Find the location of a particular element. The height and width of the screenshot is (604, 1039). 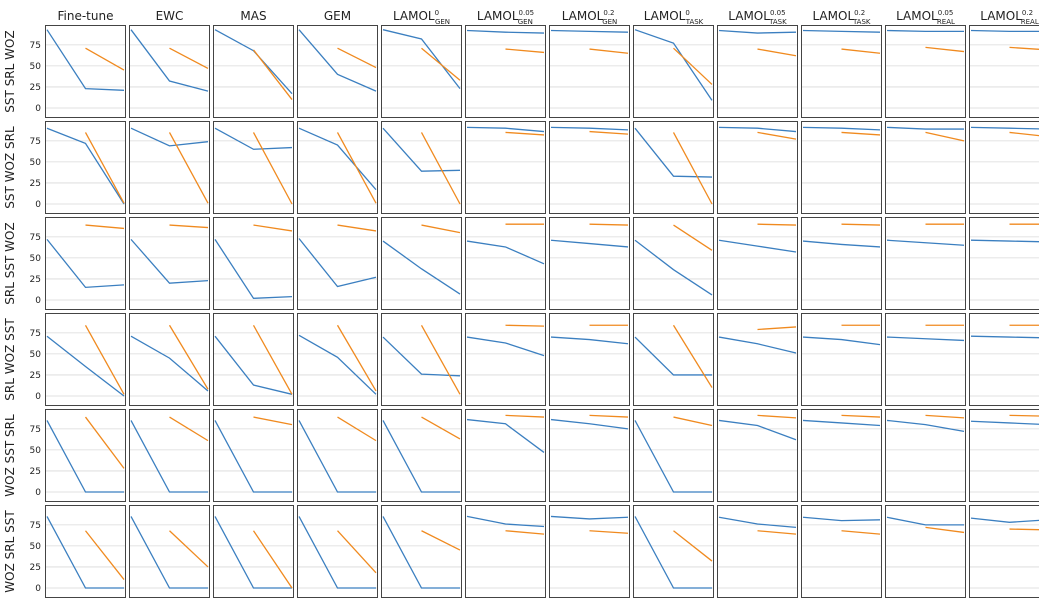

panel-r4-c8 is located at coordinates (757, 456).